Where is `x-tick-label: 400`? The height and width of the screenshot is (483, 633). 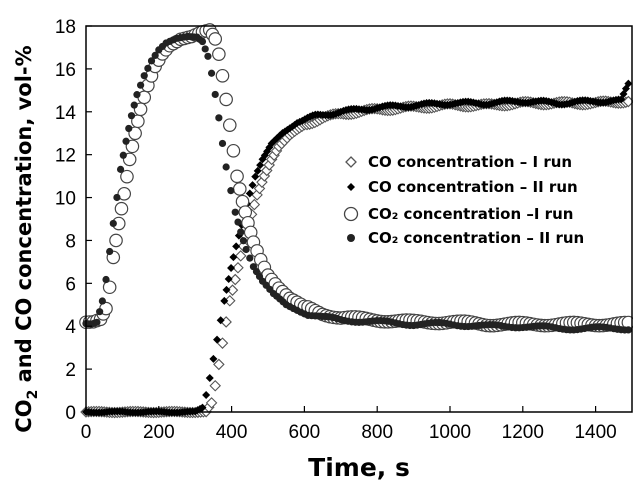 x-tick-label: 400 is located at coordinates (232, 432).